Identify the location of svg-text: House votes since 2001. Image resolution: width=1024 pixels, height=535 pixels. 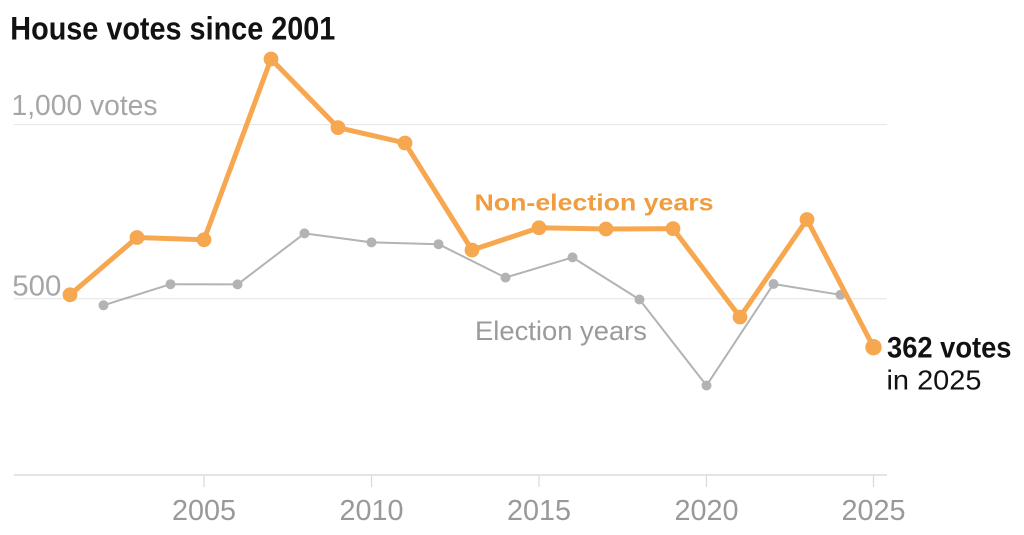
(172, 29).